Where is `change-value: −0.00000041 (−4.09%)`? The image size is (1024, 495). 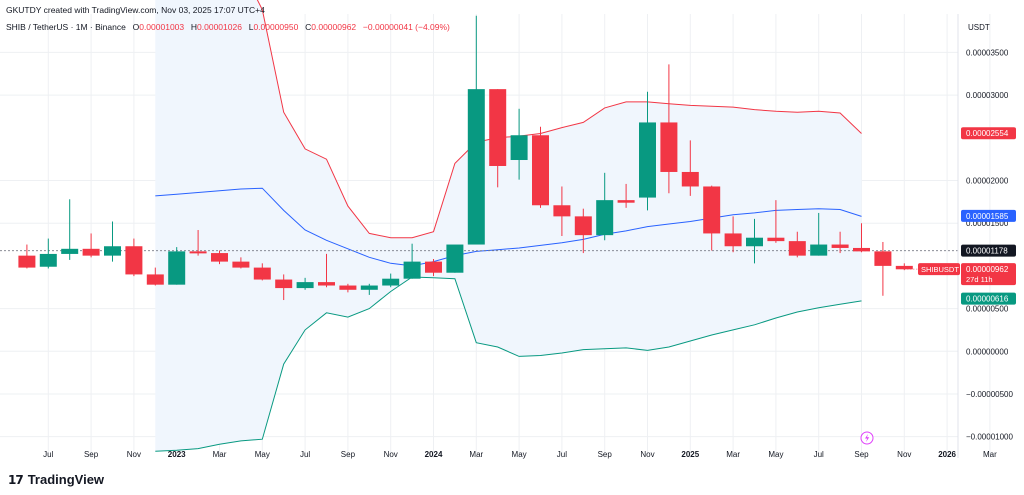
change-value: −0.00000041 (−4.09%) is located at coordinates (406, 27).